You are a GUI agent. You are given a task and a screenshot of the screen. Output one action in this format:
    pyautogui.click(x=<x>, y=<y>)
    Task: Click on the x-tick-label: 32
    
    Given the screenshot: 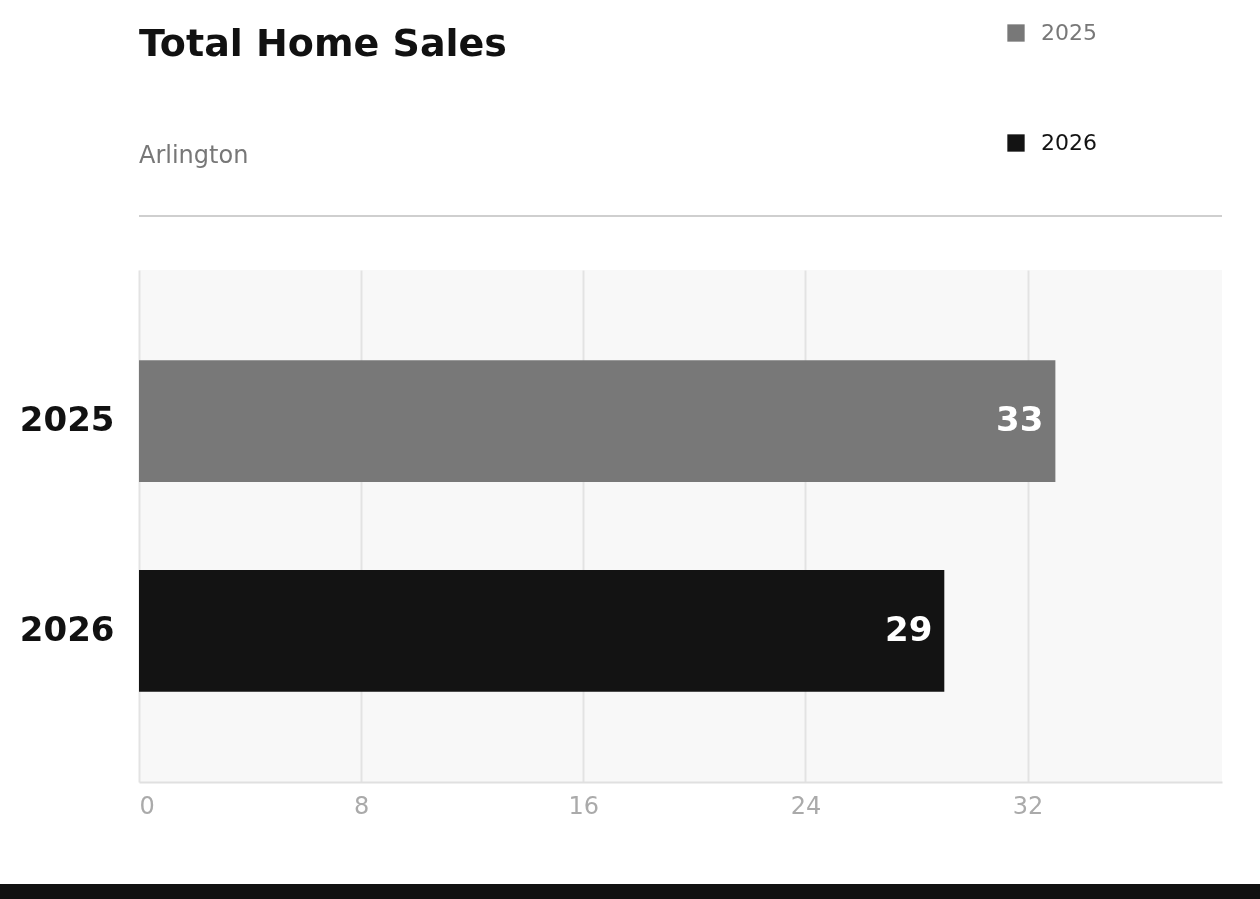 What is the action you would take?
    pyautogui.click(x=1028, y=805)
    